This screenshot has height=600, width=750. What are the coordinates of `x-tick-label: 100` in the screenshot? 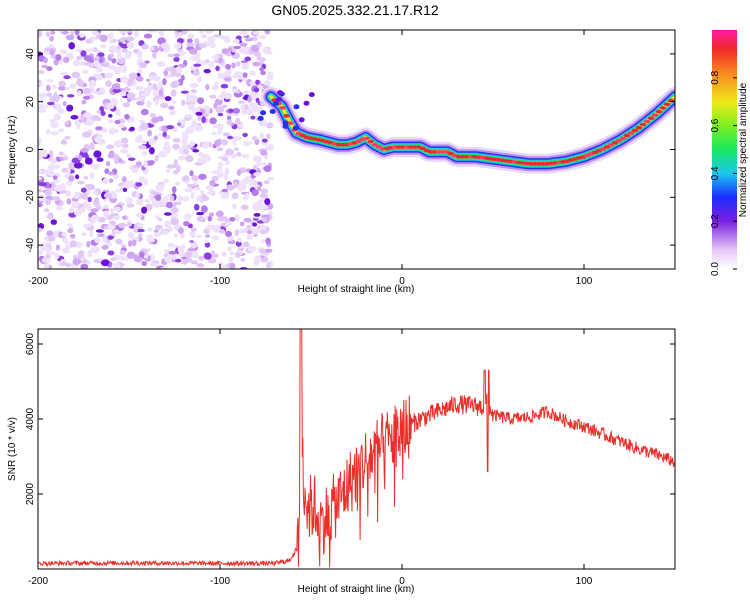 It's located at (584, 281).